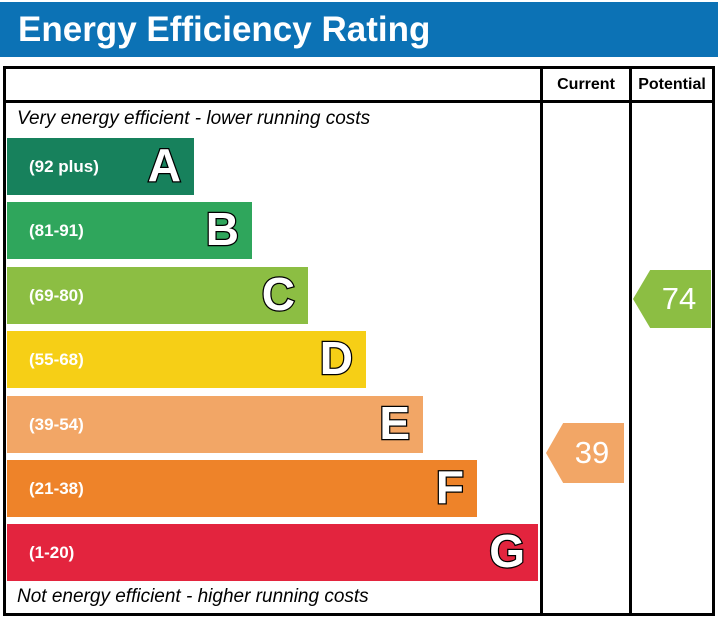 The image size is (718, 619). What do you see at coordinates (337, 357) in the screenshot?
I see `band-letter: D` at bounding box center [337, 357].